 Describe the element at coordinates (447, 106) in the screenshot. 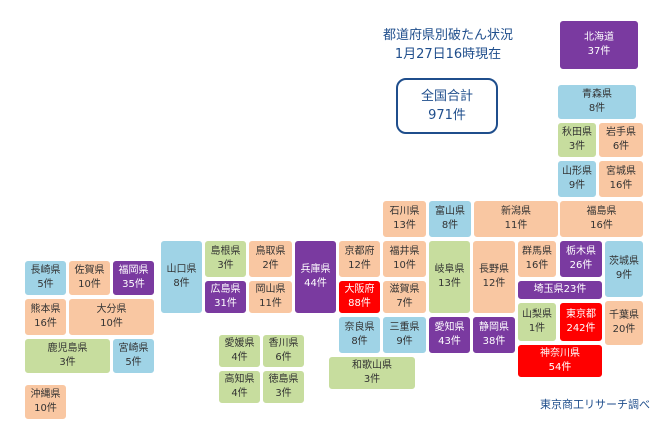

I see `national-total-box: 全国合計 971件` at that location.